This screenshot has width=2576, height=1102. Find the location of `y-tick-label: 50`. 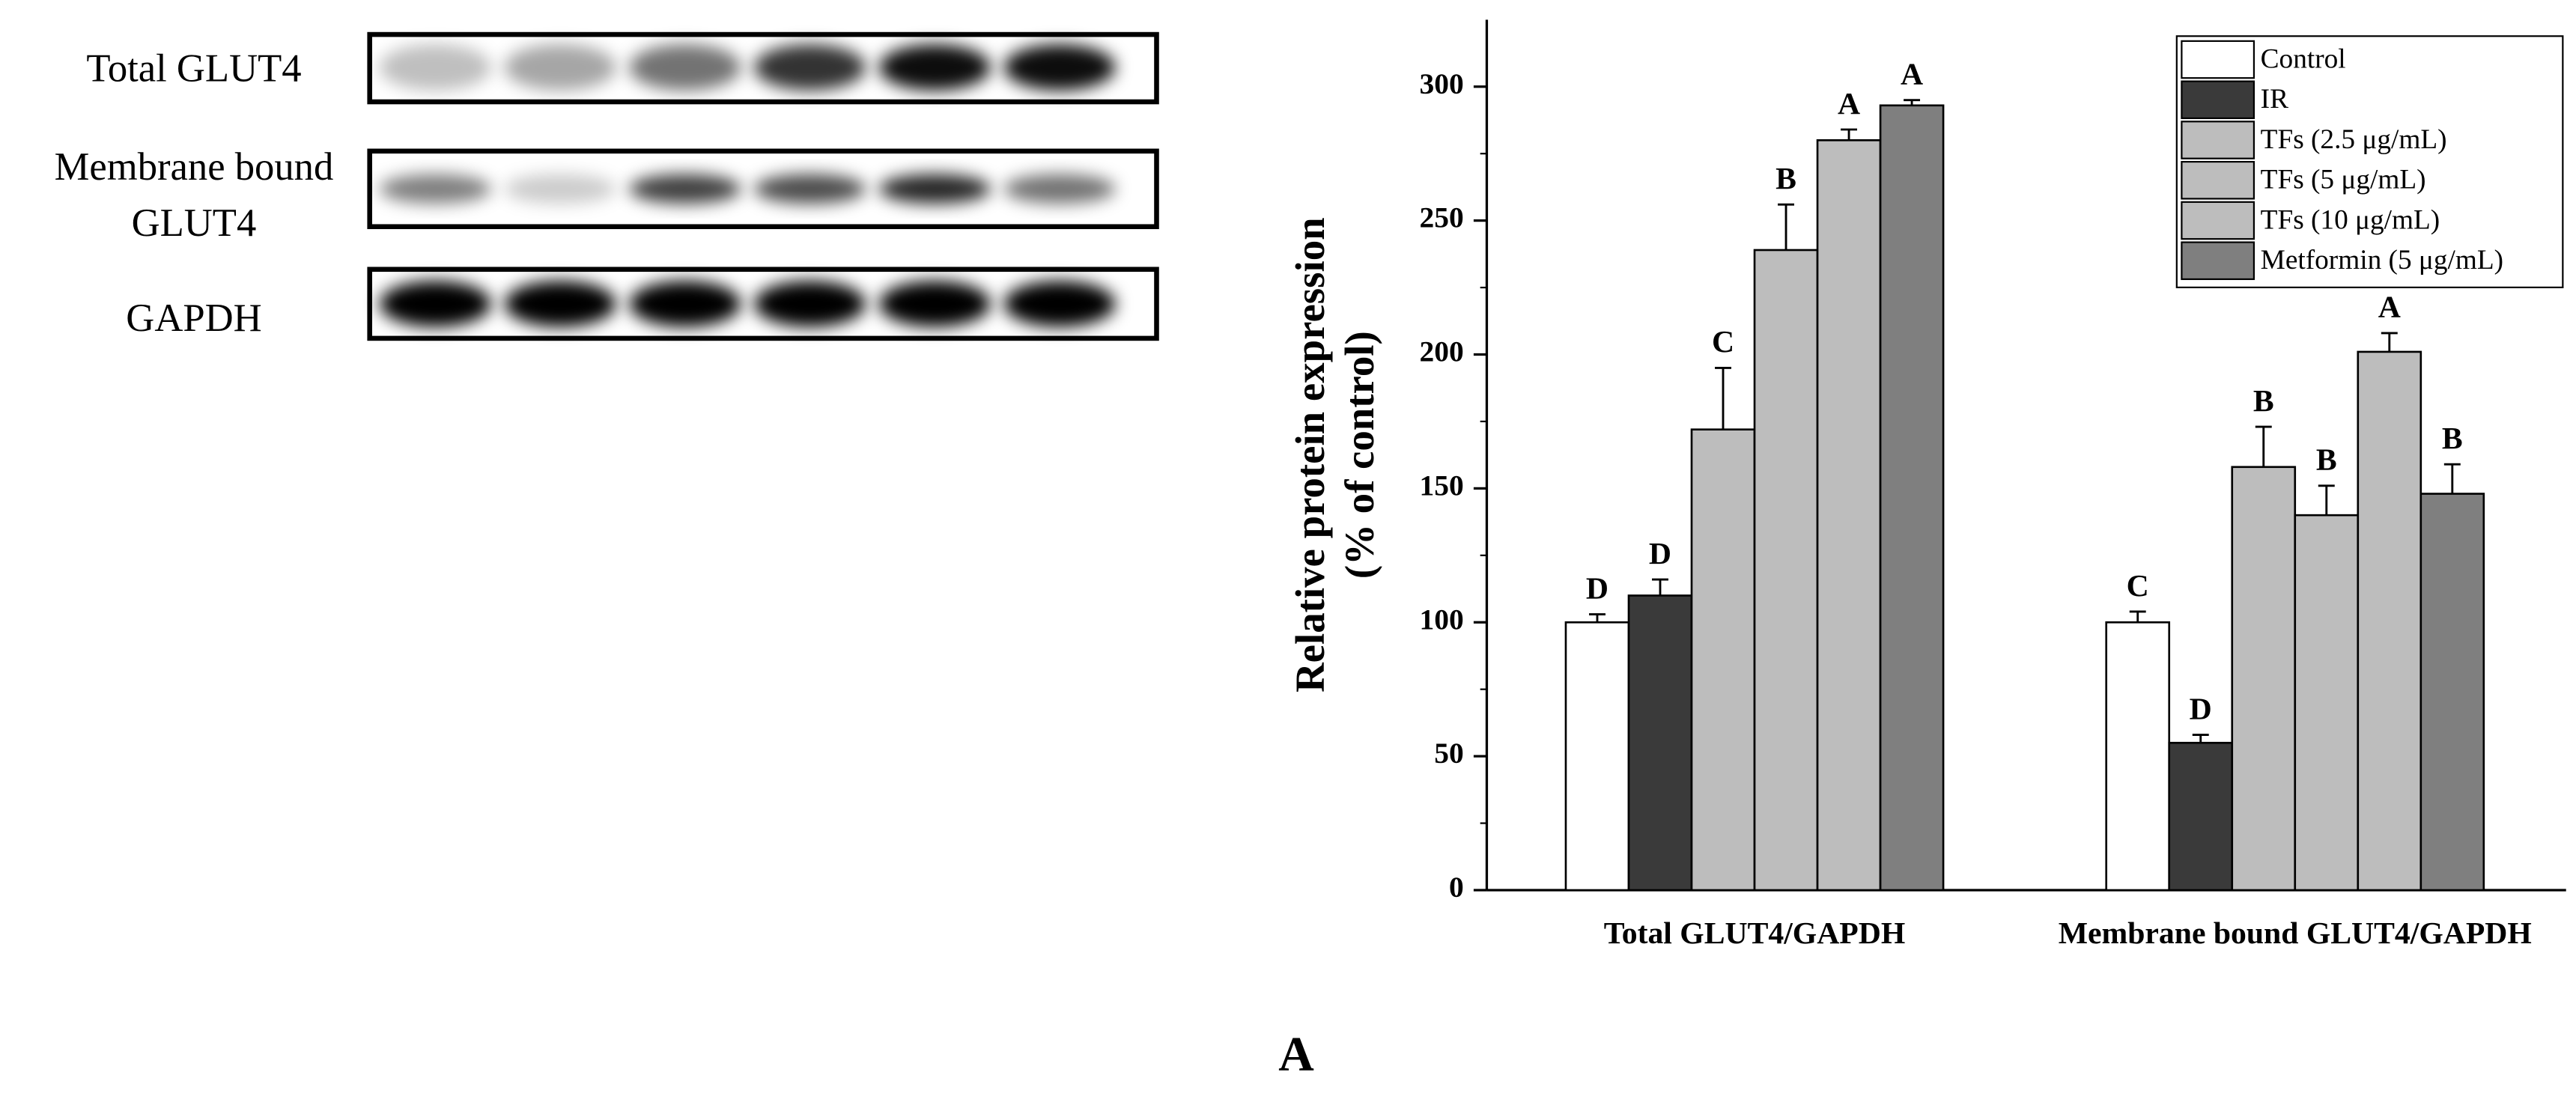

y-tick-label: 50 is located at coordinates (1448, 753).